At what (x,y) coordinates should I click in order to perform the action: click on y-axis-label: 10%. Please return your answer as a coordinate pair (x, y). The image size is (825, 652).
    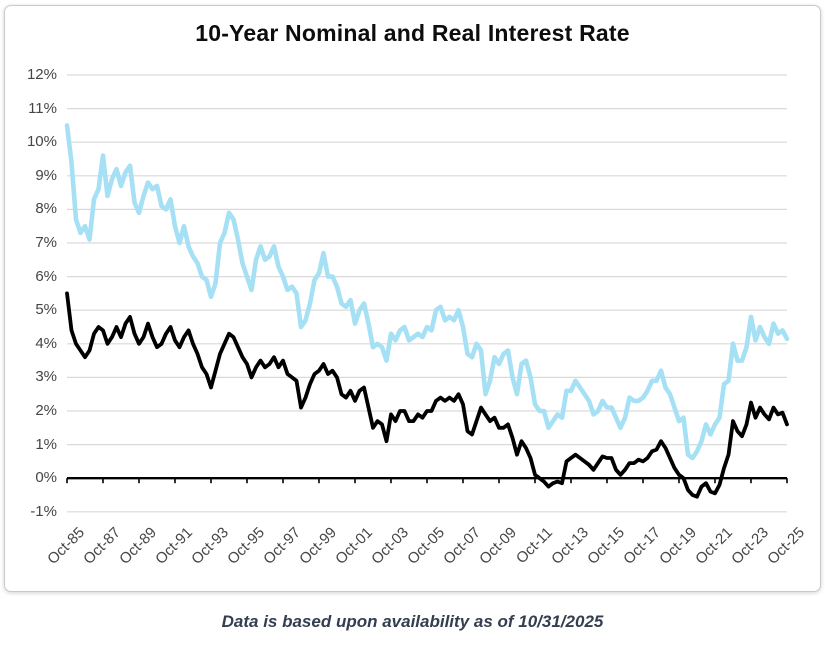
    Looking at the image, I should click on (41, 141).